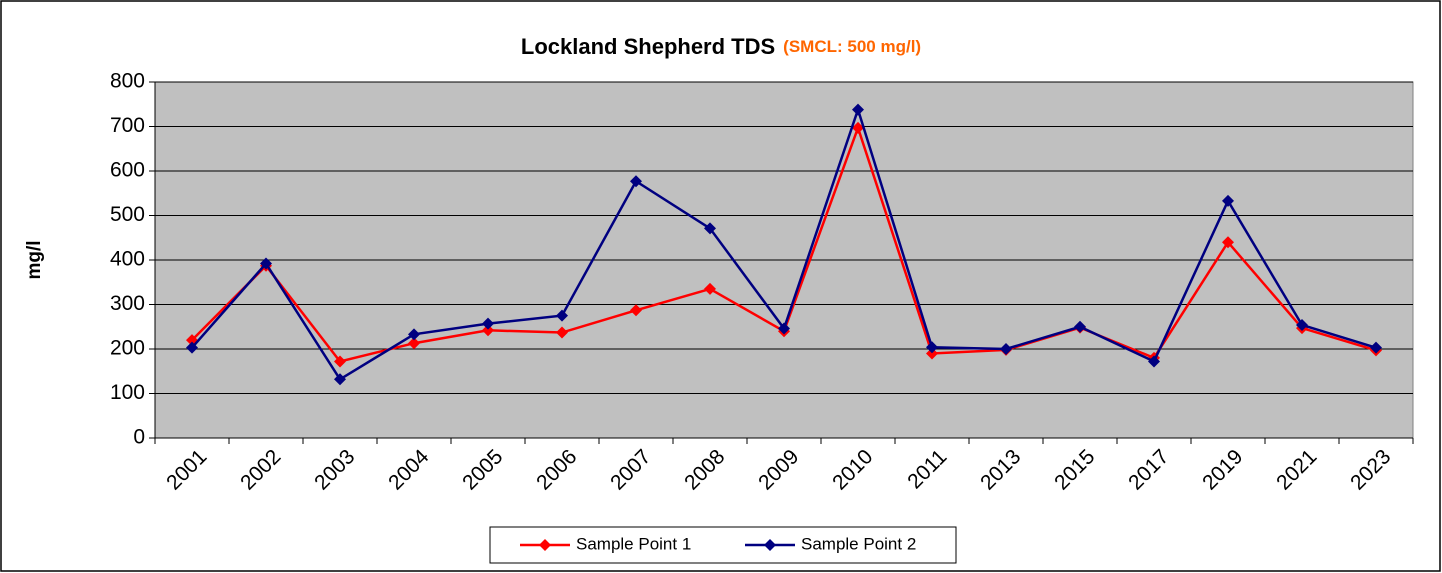 The height and width of the screenshot is (573, 1442). Describe the element at coordinates (127, 348) in the screenshot. I see `y-tick-label: 200` at that location.